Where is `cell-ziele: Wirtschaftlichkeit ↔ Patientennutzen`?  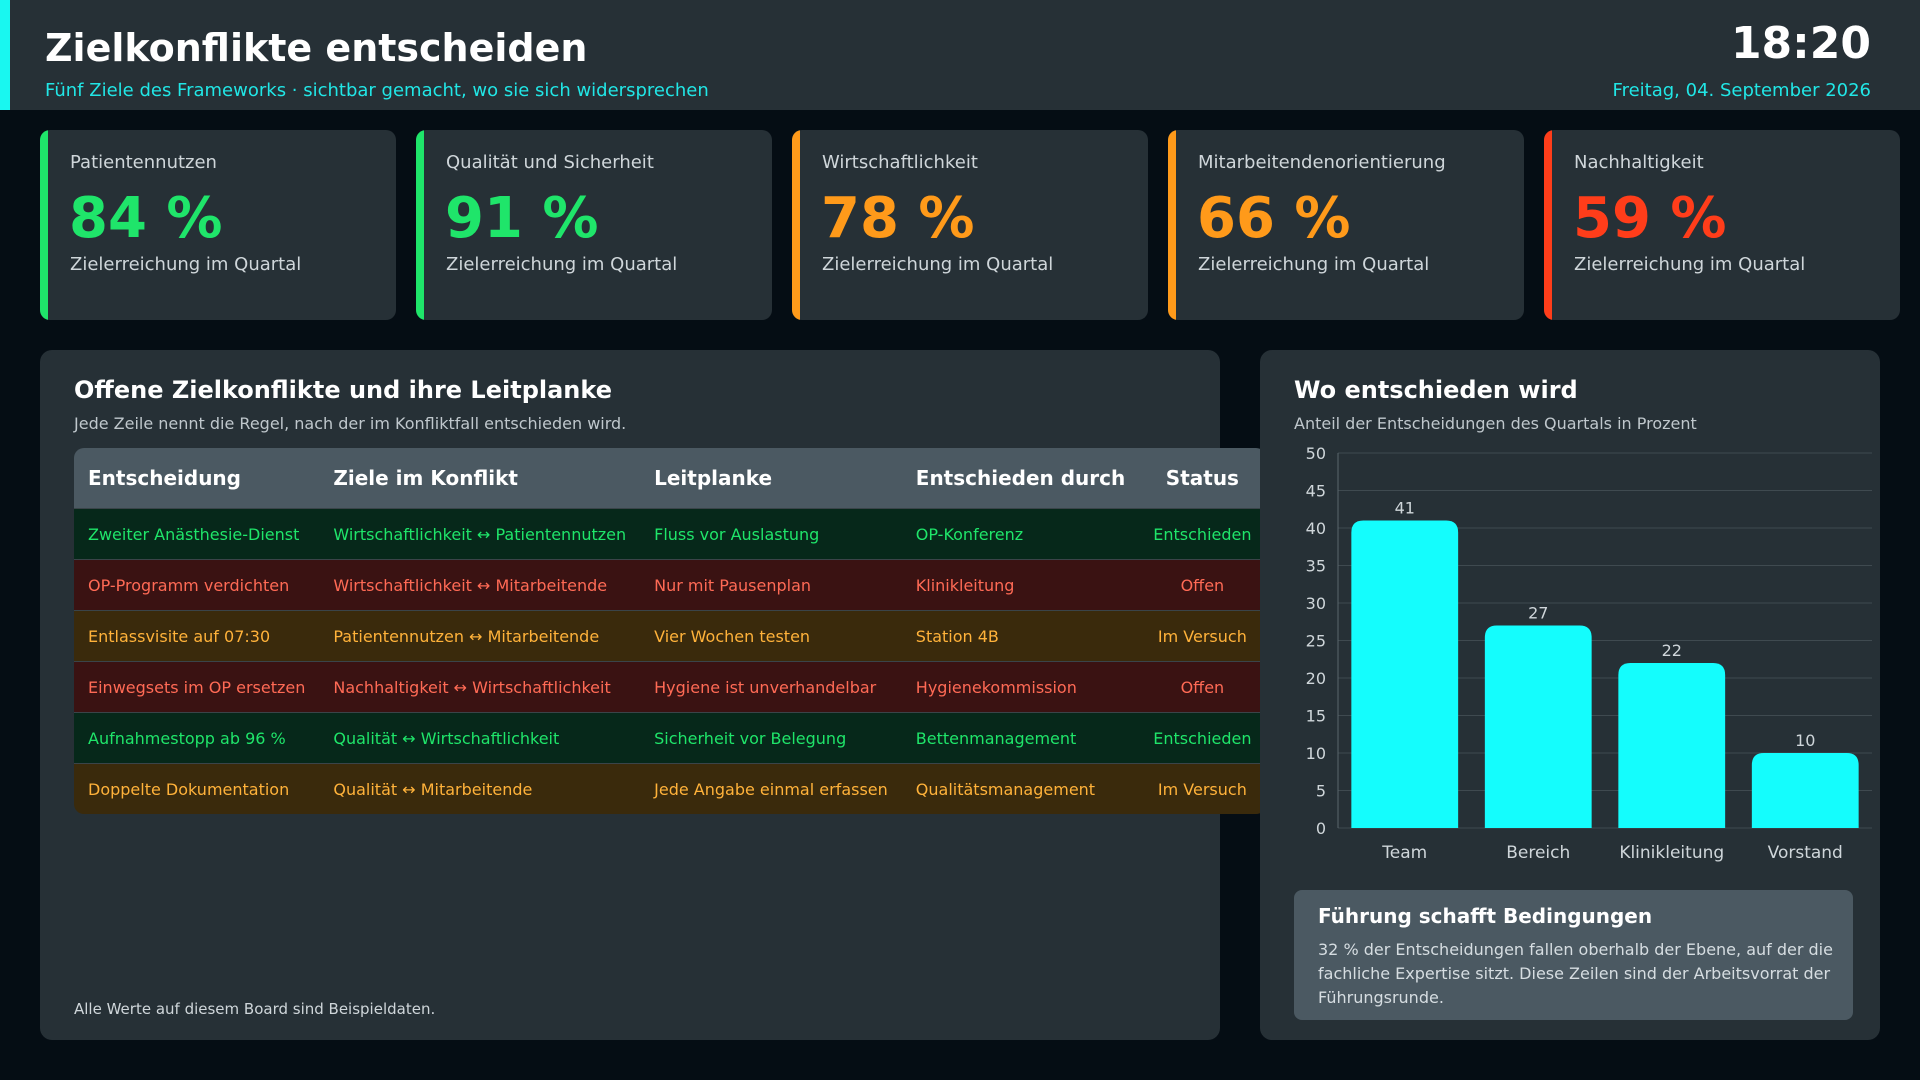 cell-ziele: Wirtschaftlichkeit ↔ Patientennutzen is located at coordinates (480, 533).